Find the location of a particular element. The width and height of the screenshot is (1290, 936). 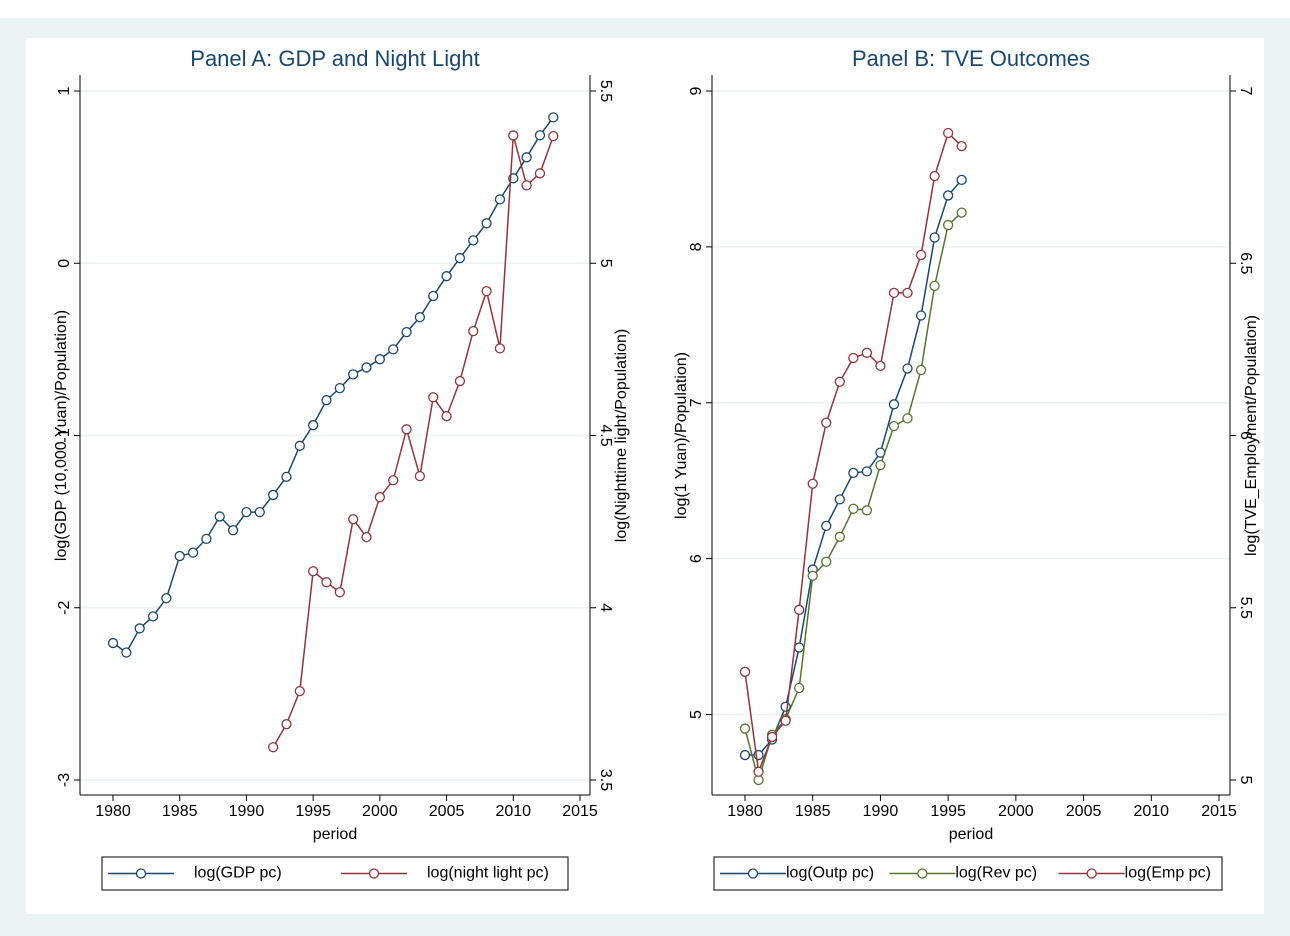

y-tick-label: 5 is located at coordinates (696, 714).